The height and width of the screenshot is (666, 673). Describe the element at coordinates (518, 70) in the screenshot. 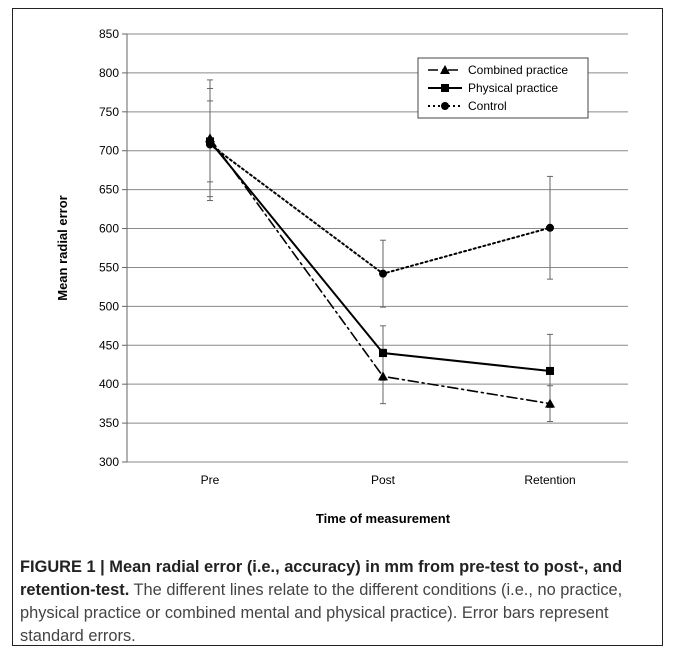

I see `legend-label: Combined practice` at that location.